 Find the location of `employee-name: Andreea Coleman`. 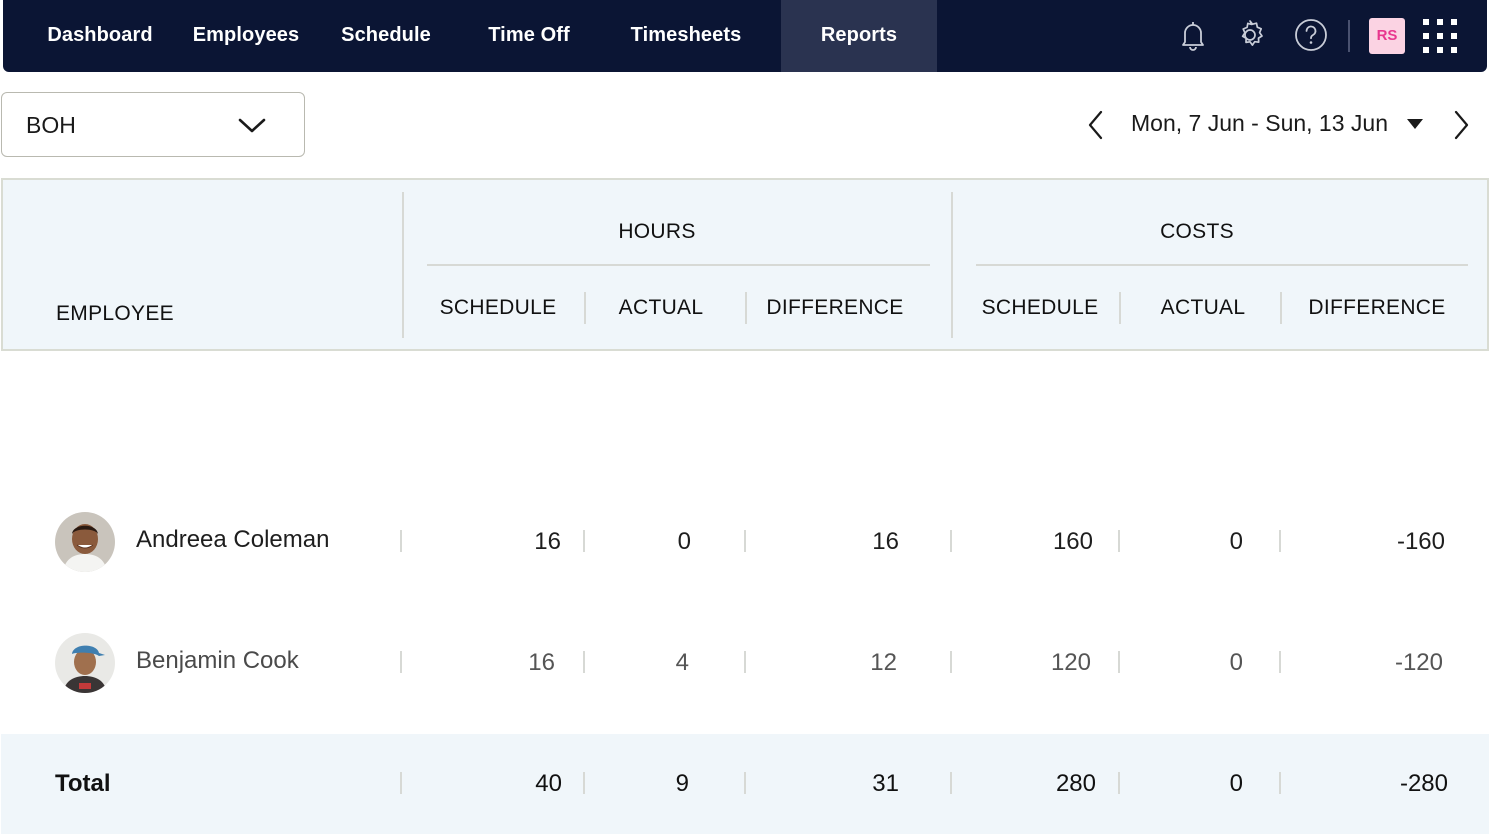

employee-name: Andreea Coleman is located at coordinates (233, 539).